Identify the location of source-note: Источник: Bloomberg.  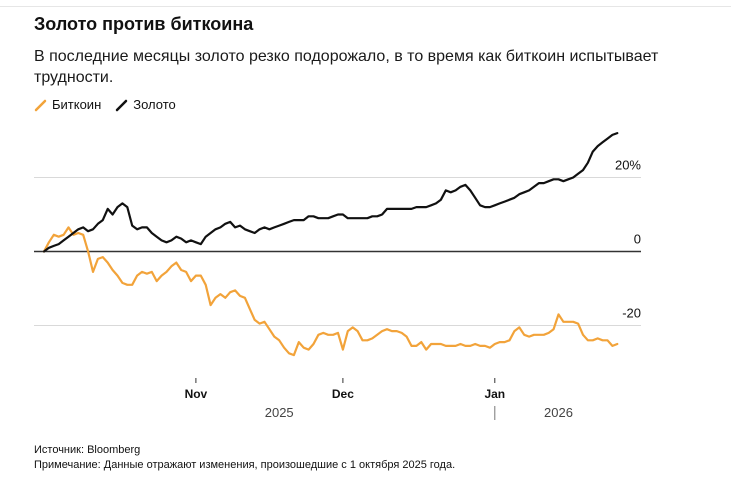
(87, 450).